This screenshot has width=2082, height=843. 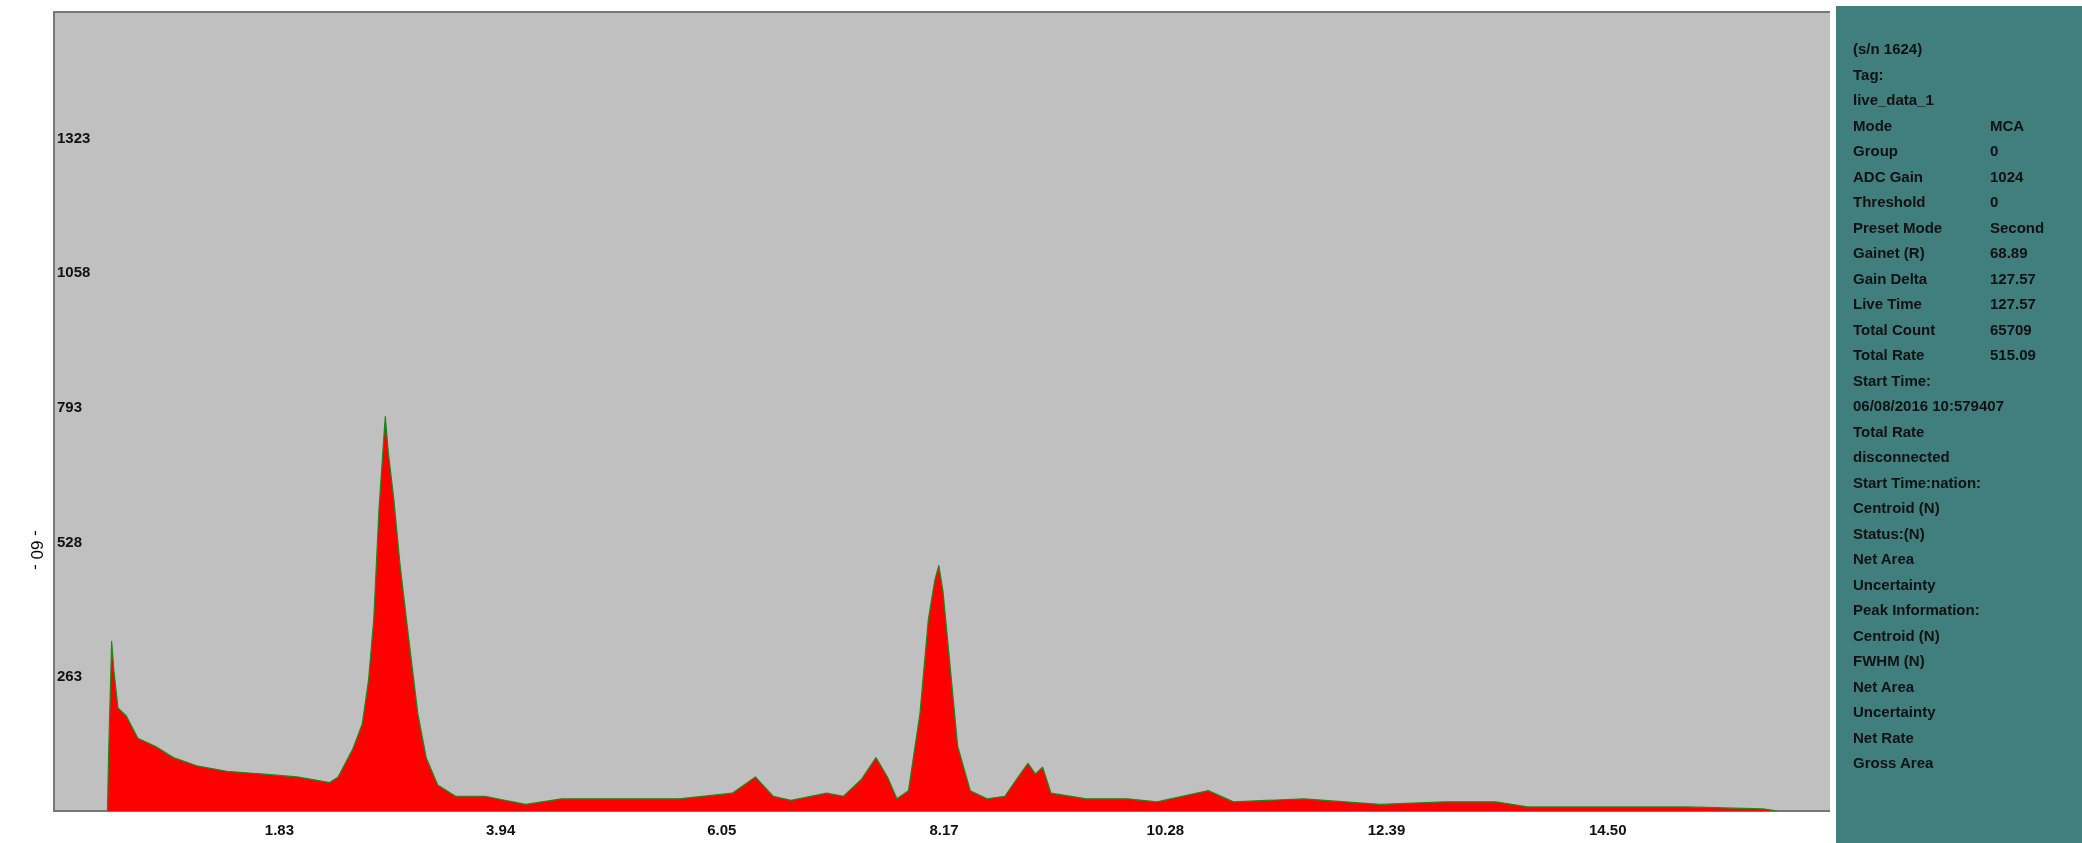 I want to click on text: Preset Mode Second, so click(x=1949, y=227).